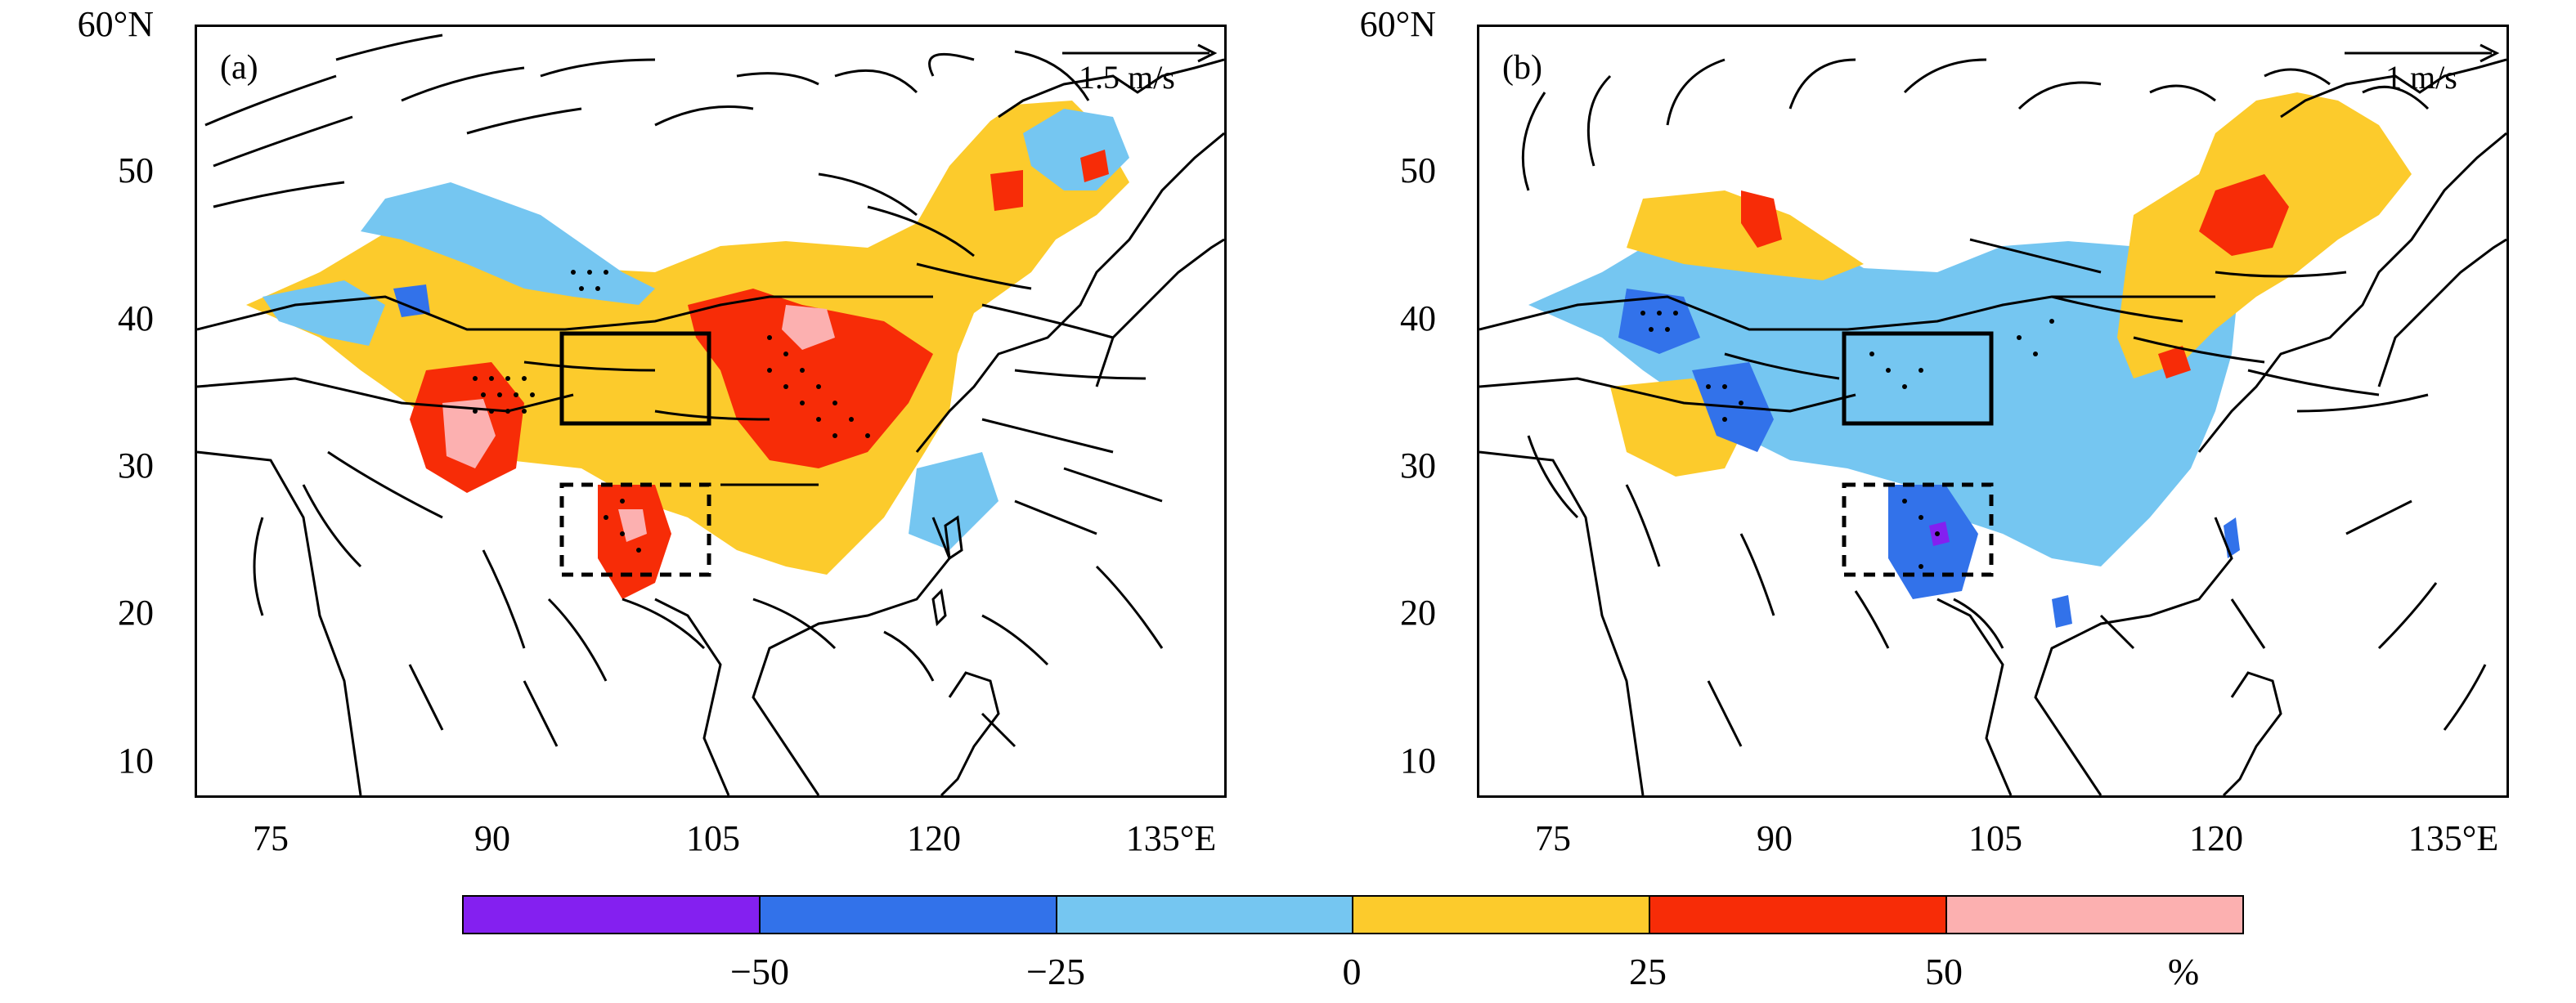 The height and width of the screenshot is (1003, 2576). Describe the element at coordinates (759, 971) in the screenshot. I see `colorbar-label-minus50: −50` at that location.